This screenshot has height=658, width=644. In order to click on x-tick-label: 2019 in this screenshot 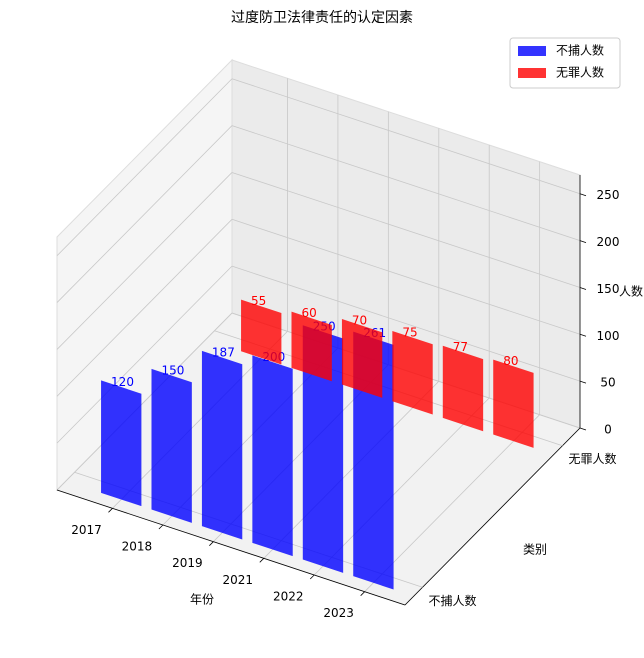, I will do `click(187, 563)`.